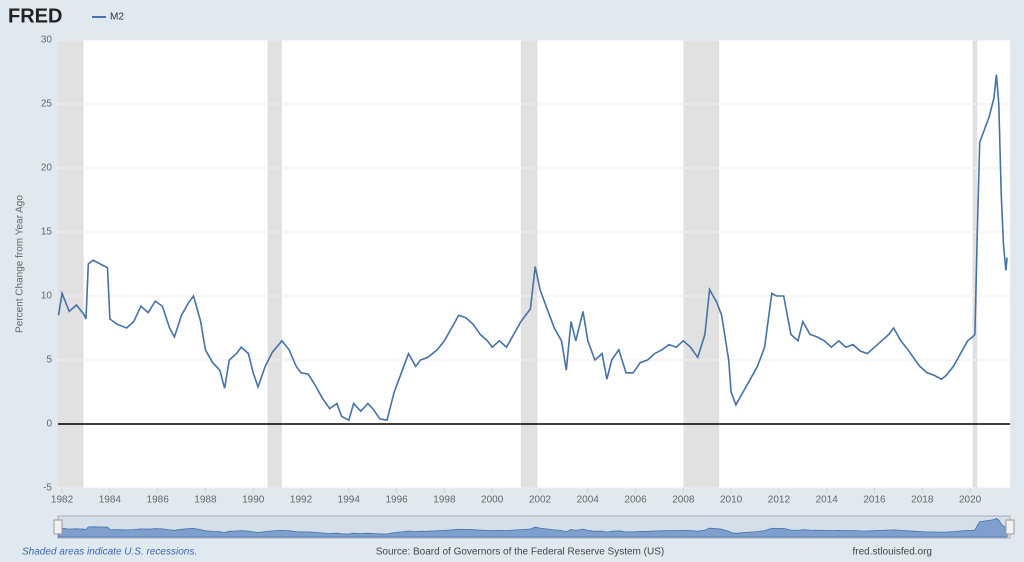 Image resolution: width=1024 pixels, height=562 pixels. I want to click on x-tick-label: 2000, so click(492, 500).